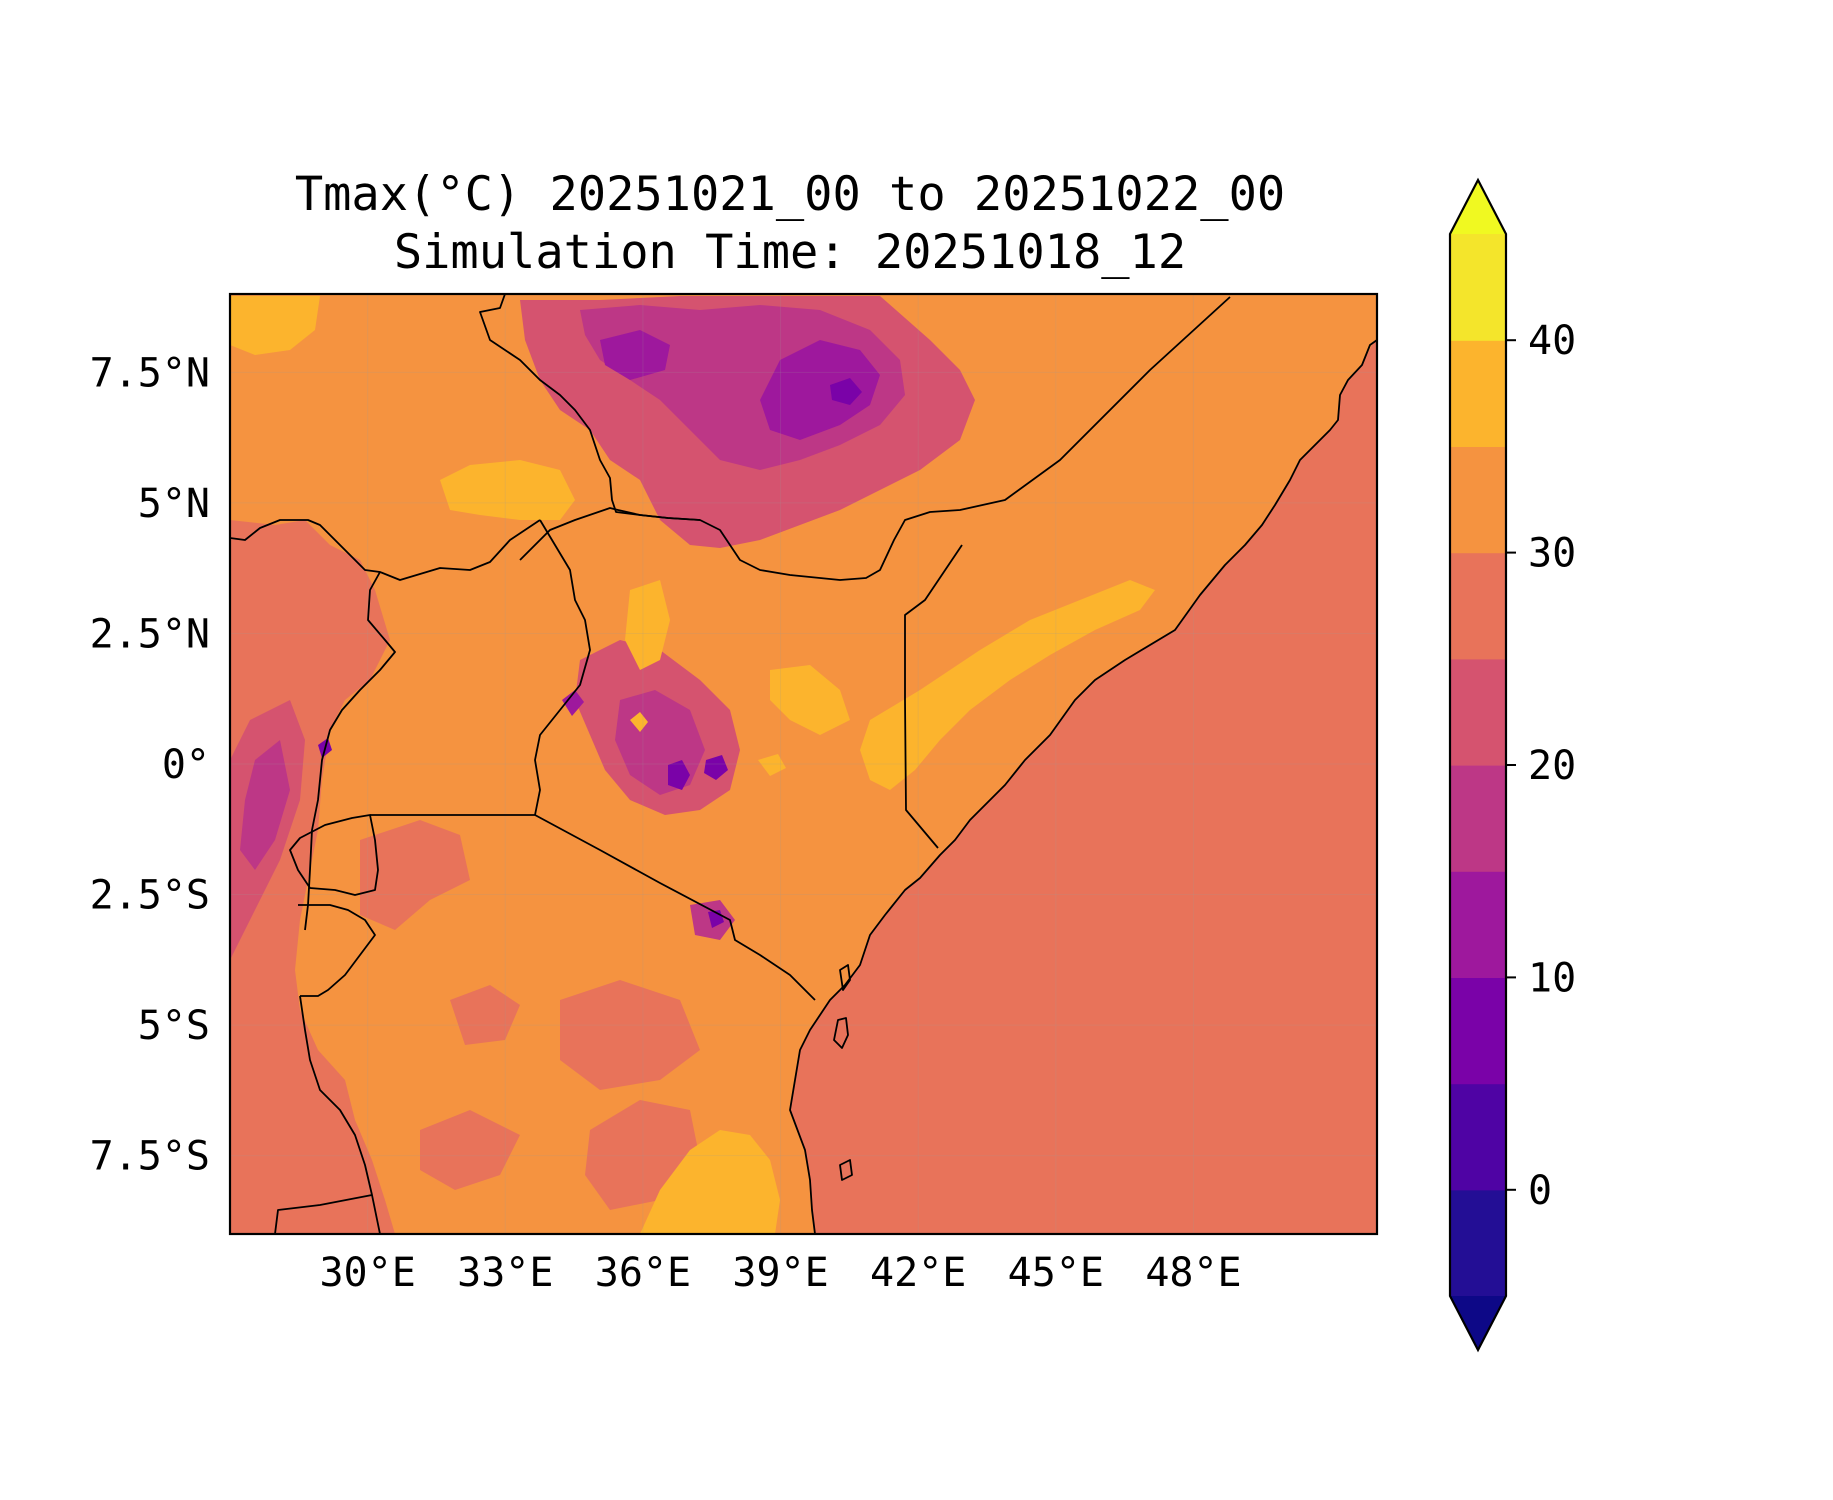 The width and height of the screenshot is (1833, 1500). What do you see at coordinates (1552, 766) in the screenshot?
I see `colorbar-tick-label: 20` at bounding box center [1552, 766].